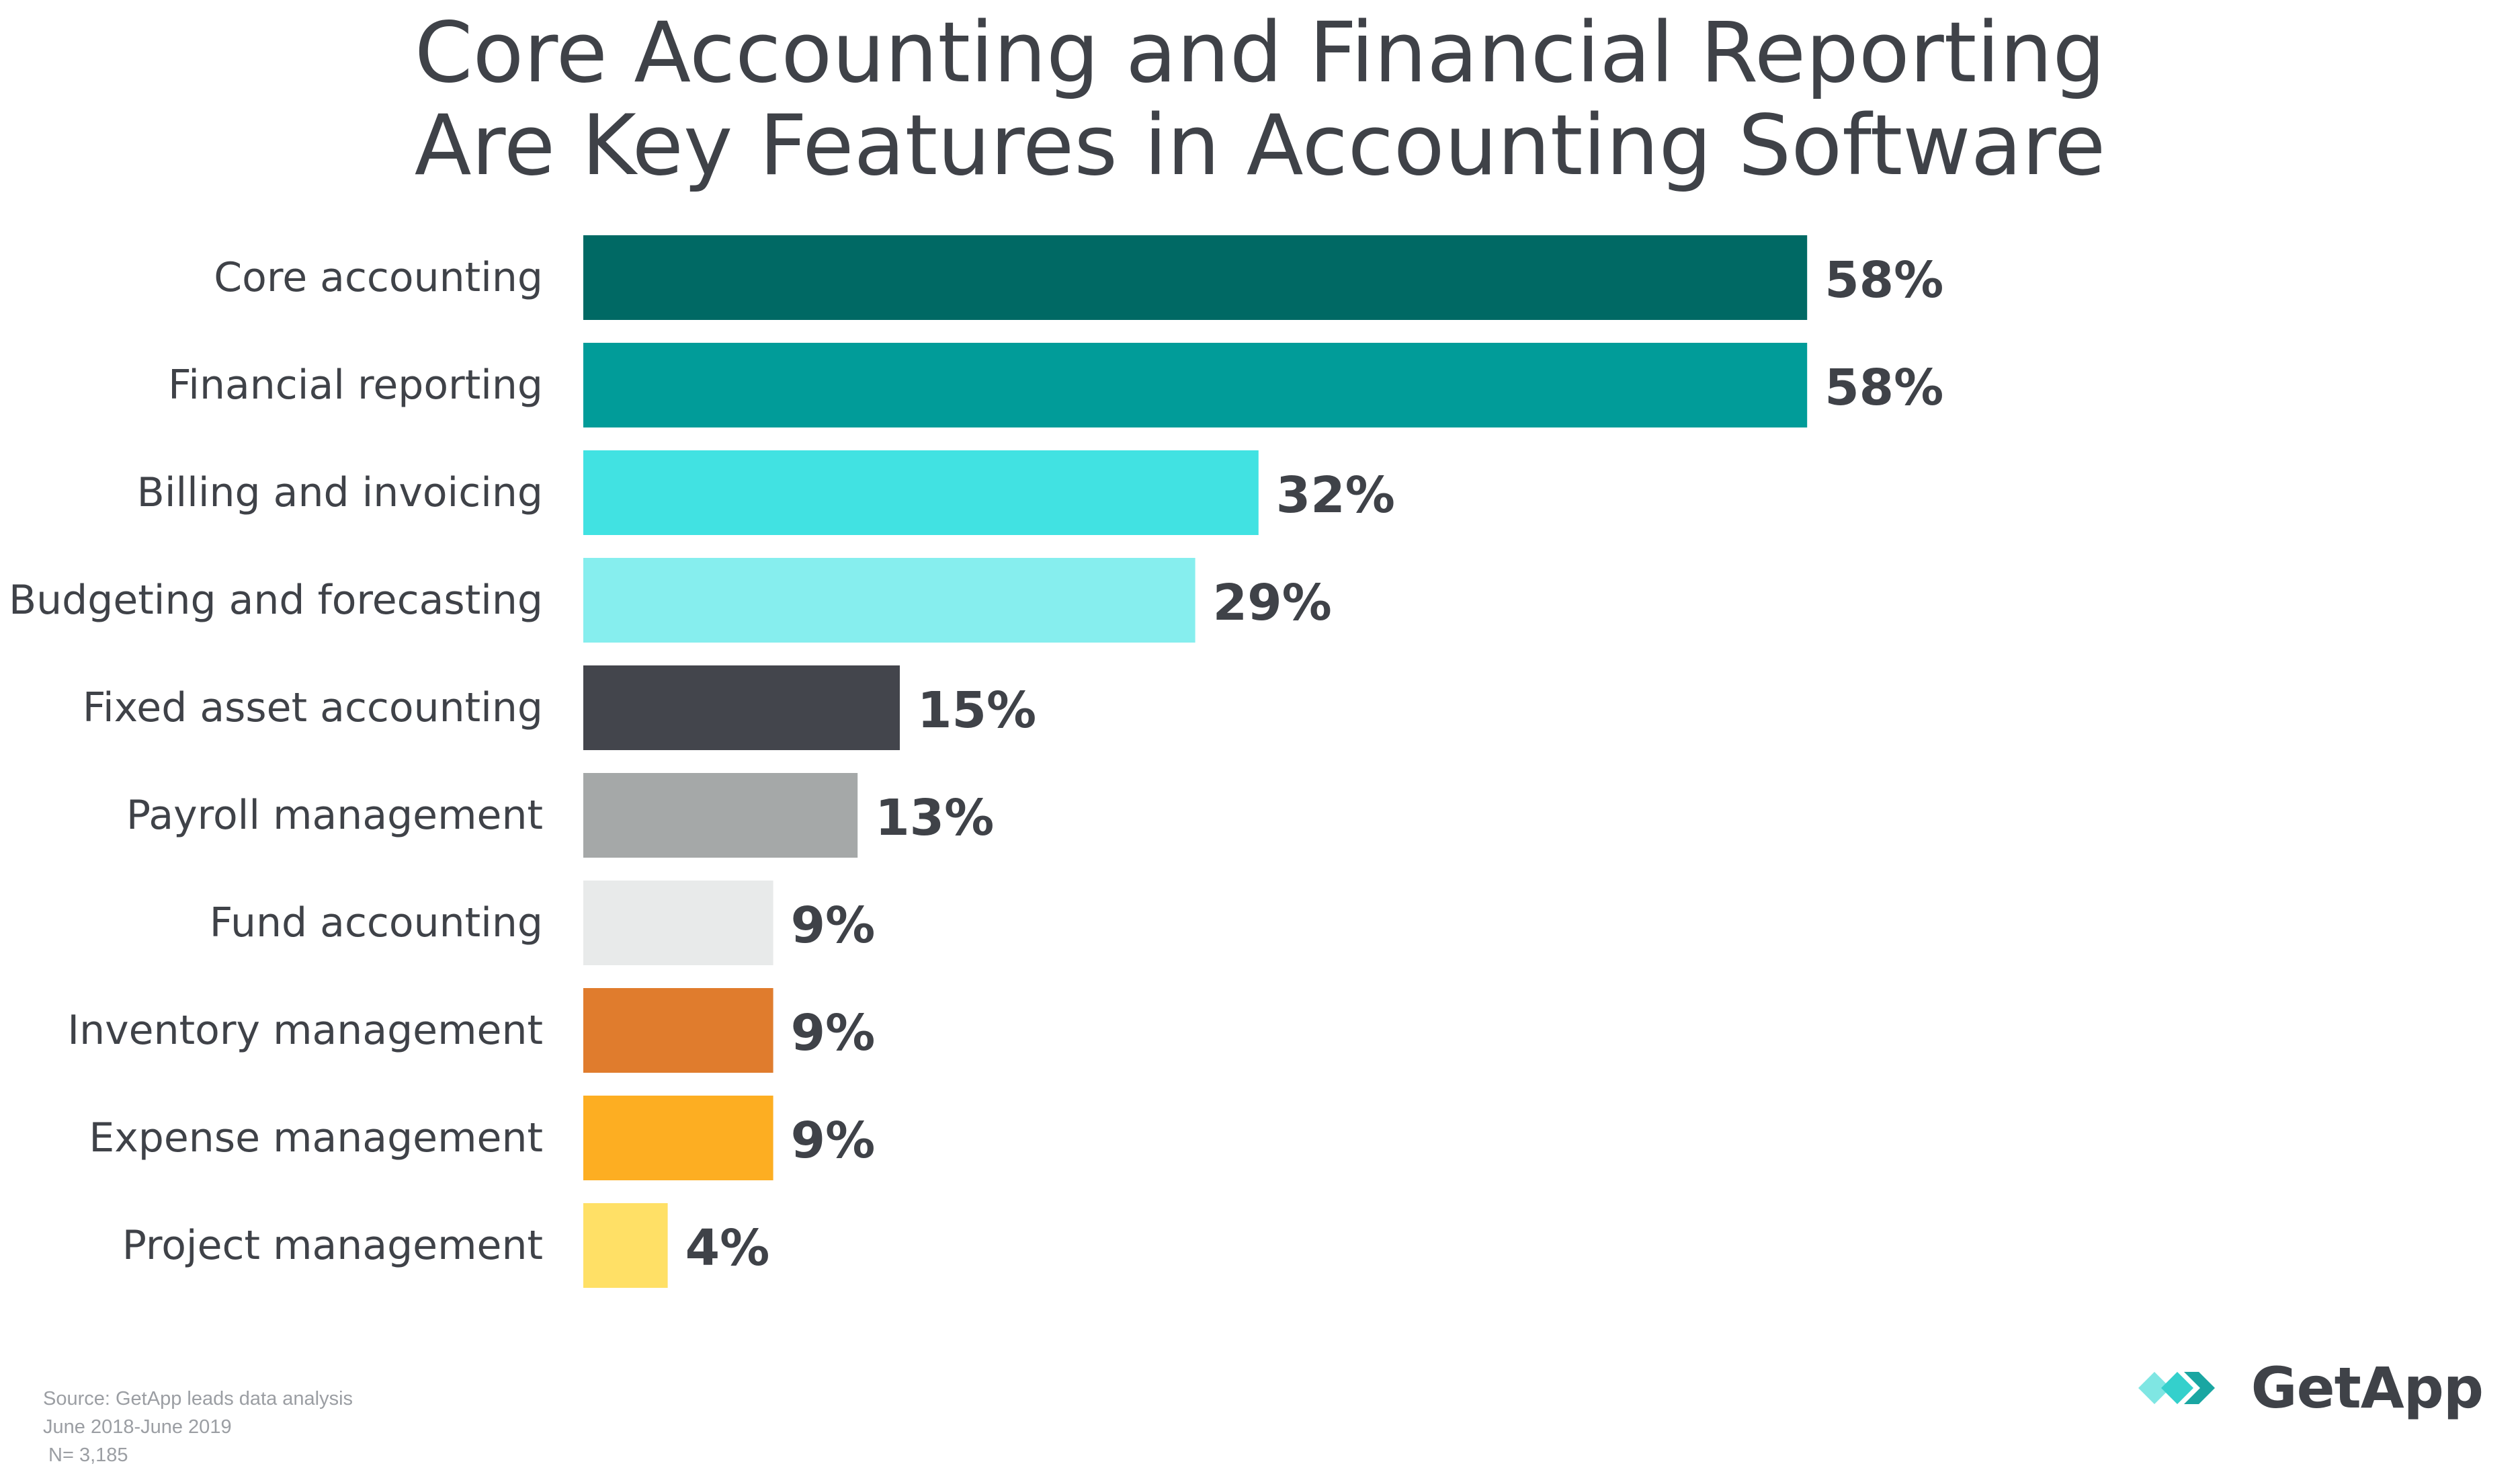 The image size is (2520, 1470). Describe the element at coordinates (378, 277) in the screenshot. I see `category-label: Core accounting` at that location.